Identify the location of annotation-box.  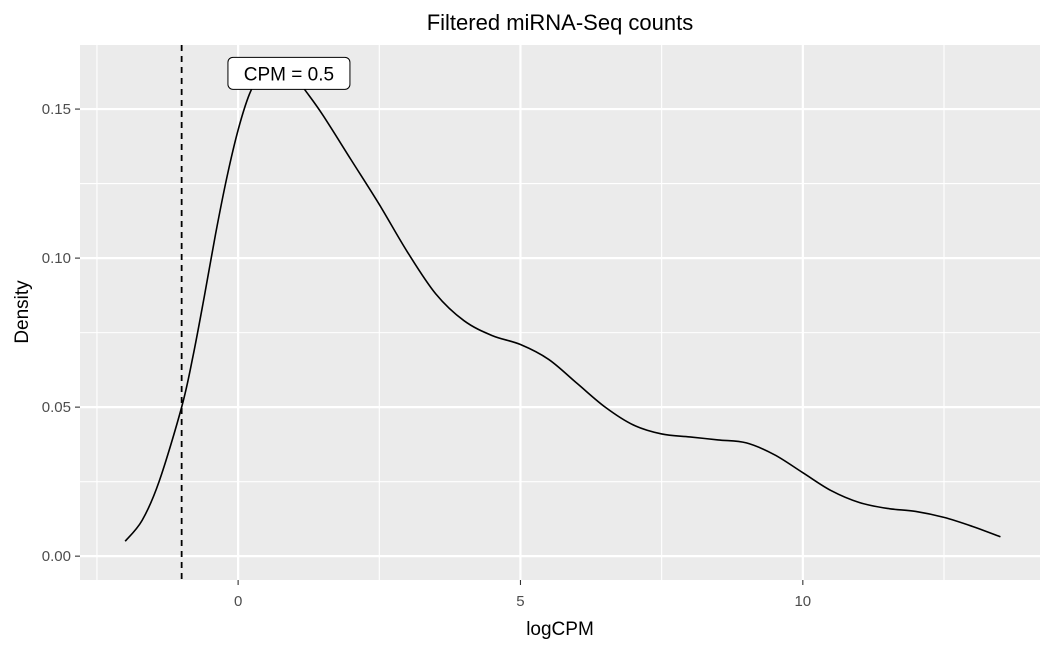
(289, 73).